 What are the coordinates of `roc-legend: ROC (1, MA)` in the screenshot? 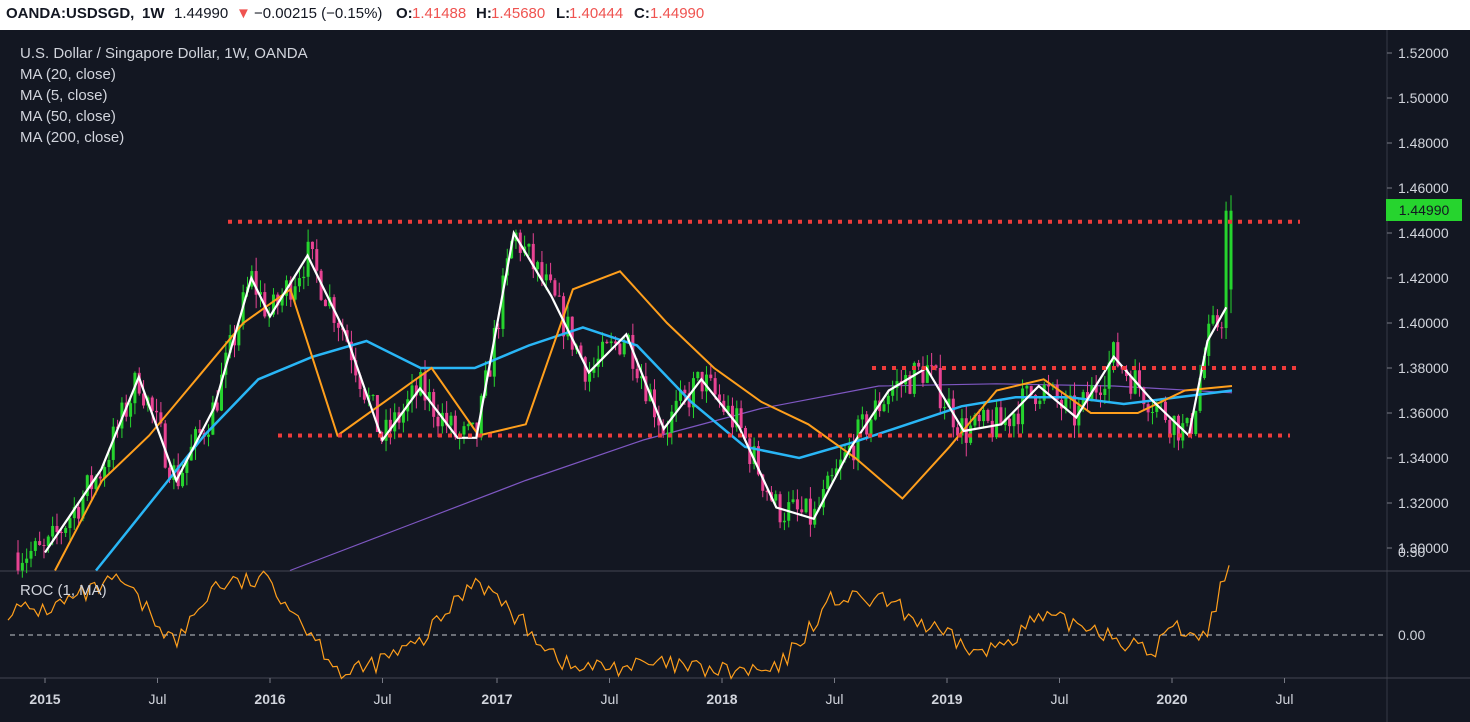 It's located at (63, 590).